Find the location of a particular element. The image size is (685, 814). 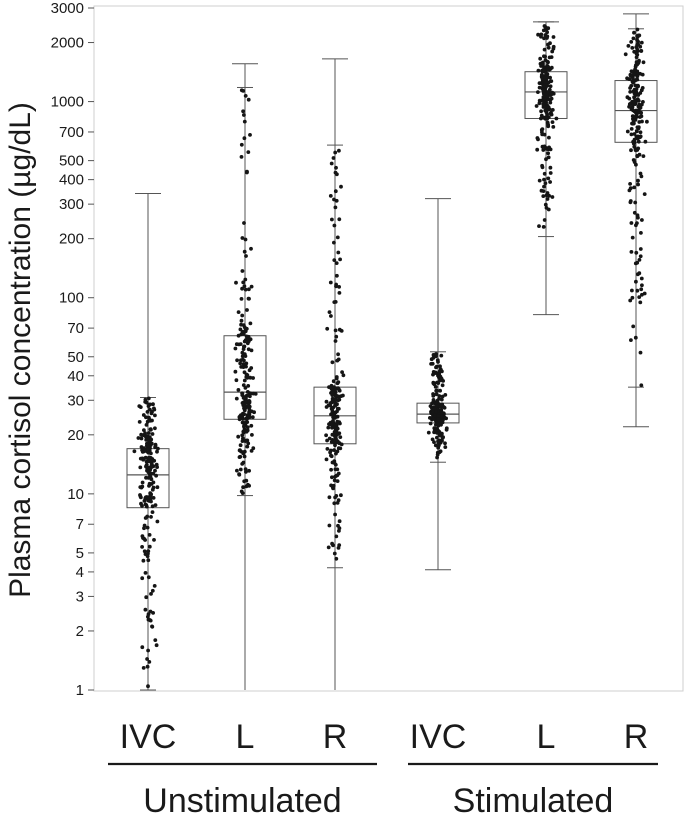

y-tick-label: 7 is located at coordinates (80, 524).